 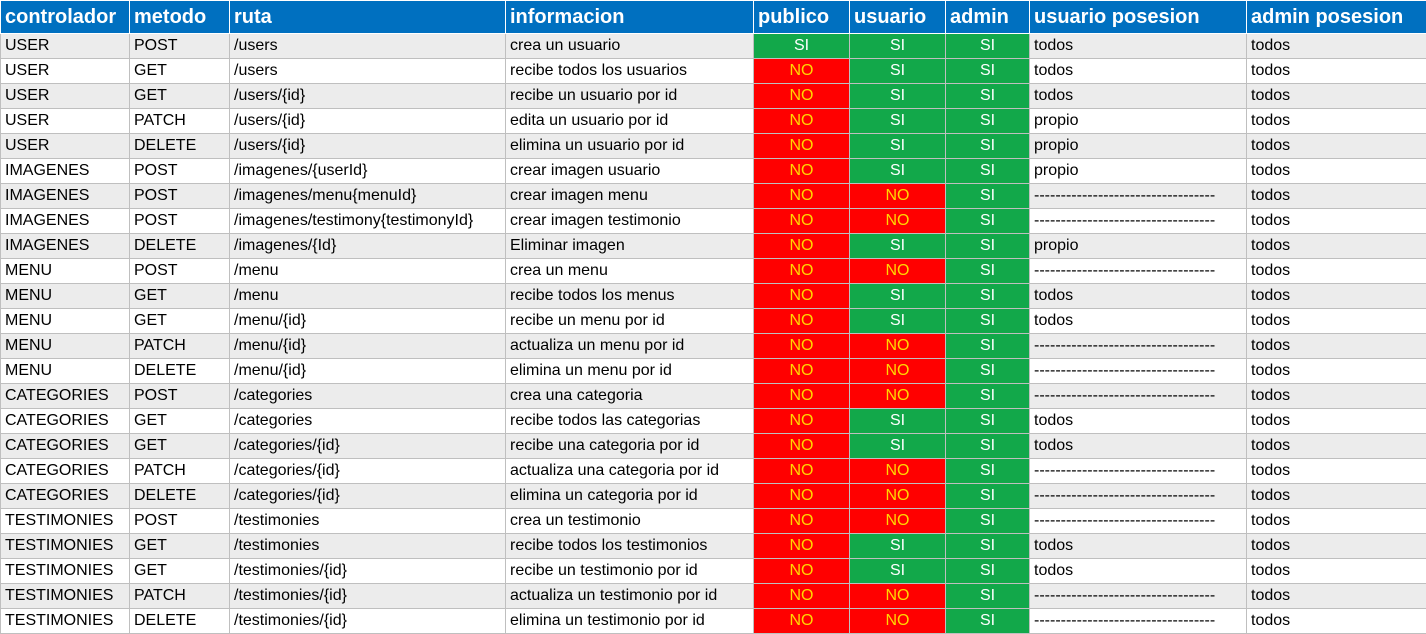 What do you see at coordinates (368, 71) in the screenshot?
I see `cell-ruta: /users` at bounding box center [368, 71].